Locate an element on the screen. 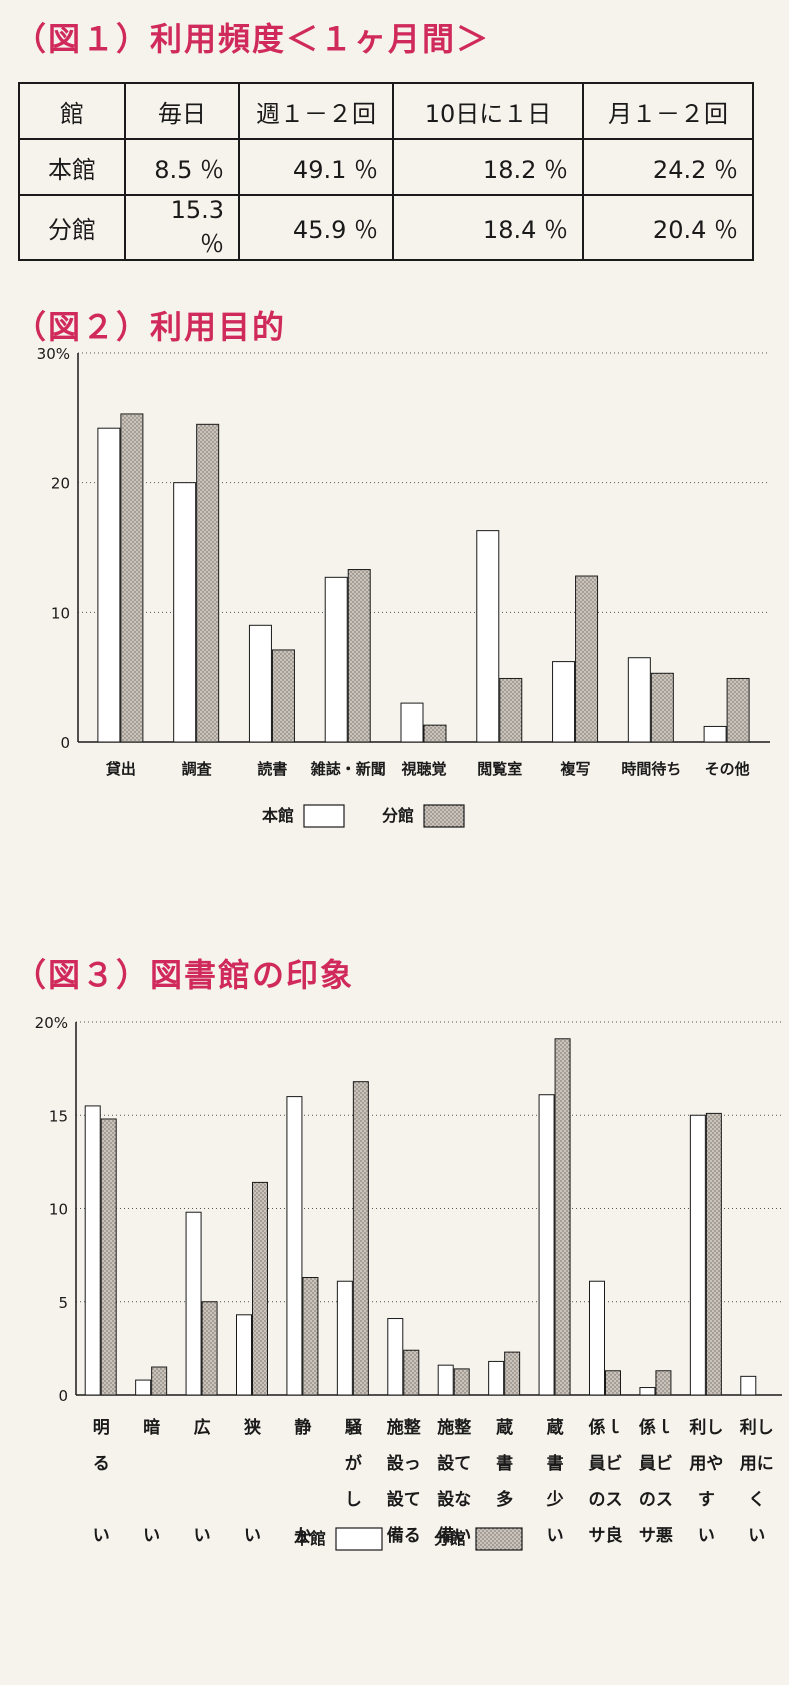 This screenshot has height=1685, width=789. x-tick-label: 蔵 is located at coordinates (504, 1427).